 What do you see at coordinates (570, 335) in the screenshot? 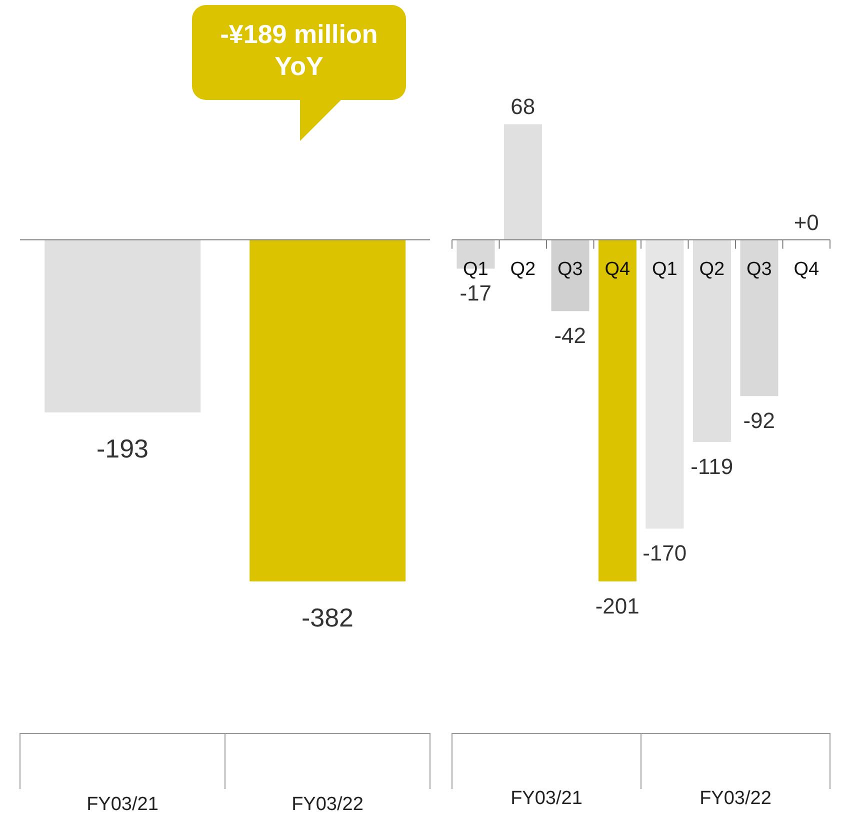
I see `data-label: -42` at bounding box center [570, 335].